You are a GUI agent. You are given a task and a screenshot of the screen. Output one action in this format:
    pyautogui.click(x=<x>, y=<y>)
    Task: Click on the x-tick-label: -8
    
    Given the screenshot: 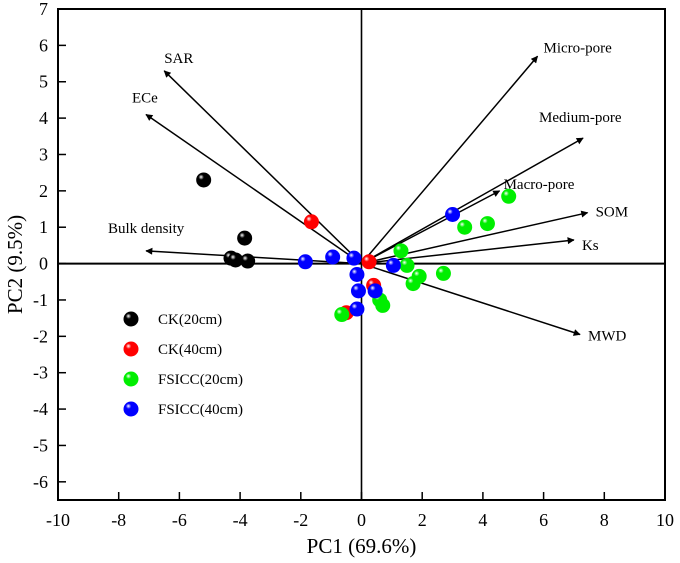 What is the action you would take?
    pyautogui.click(x=118, y=520)
    